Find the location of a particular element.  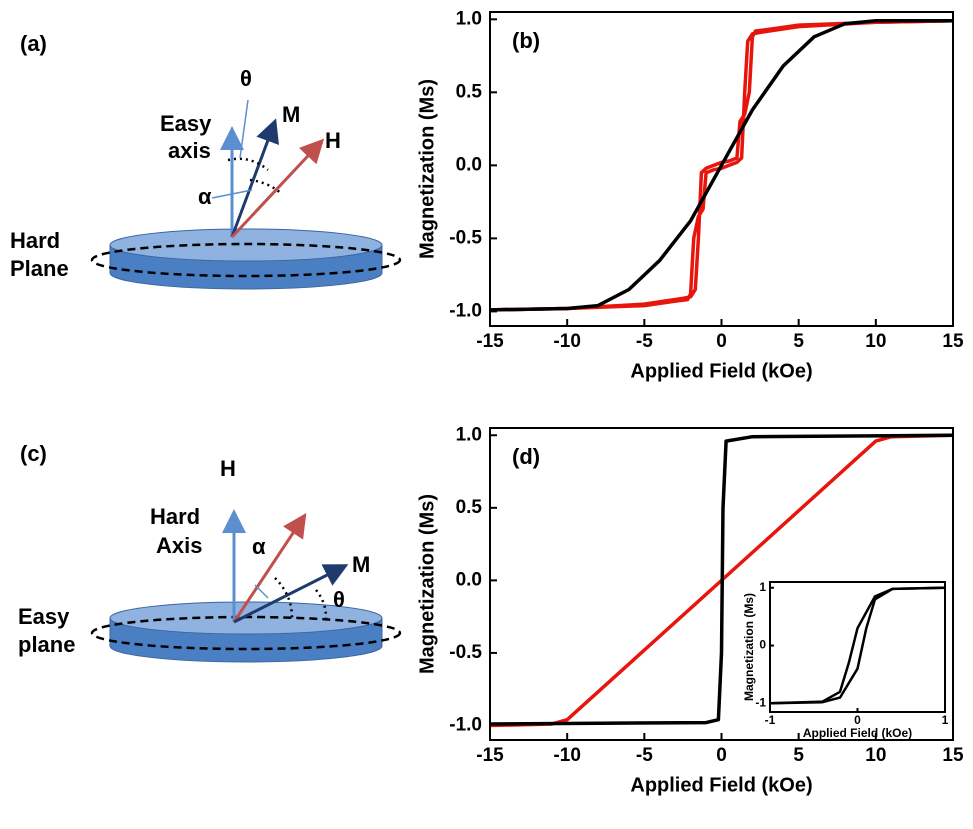

hard-axis: Hard is located at coordinates (175, 516).